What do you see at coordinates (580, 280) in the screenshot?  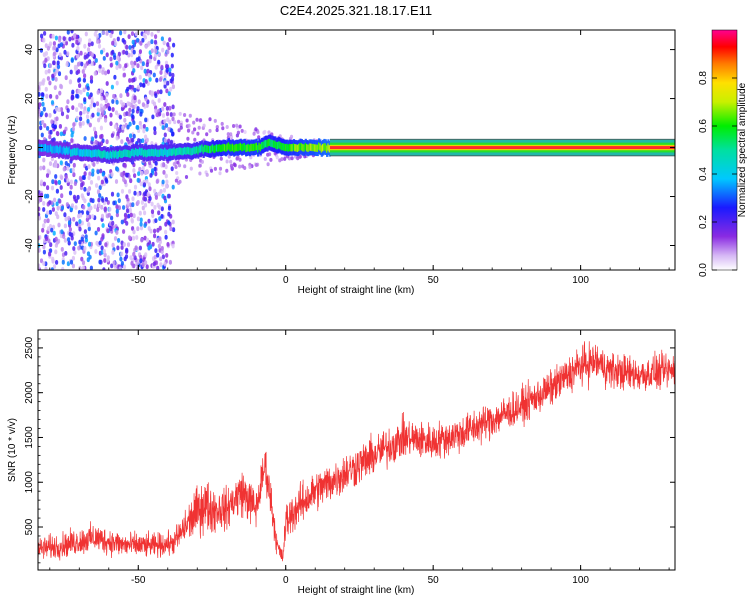 I see `spectrogram-xtick-label: 100` at bounding box center [580, 280].